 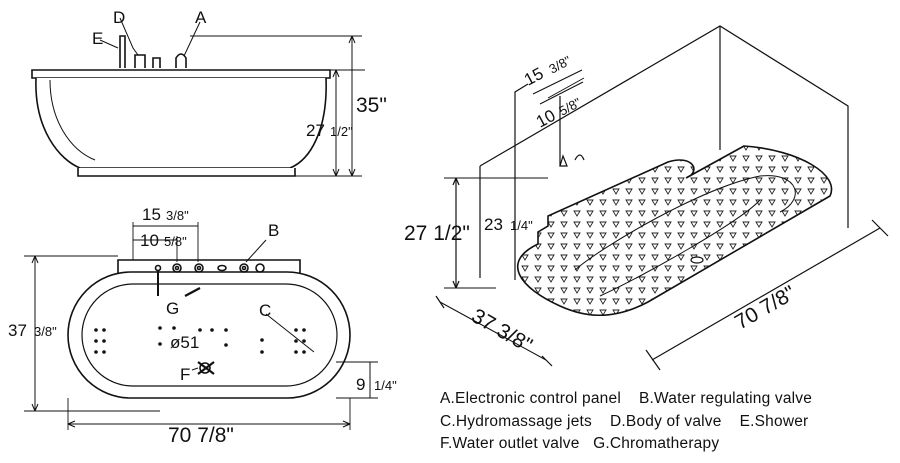 What do you see at coordinates (341, 131) in the screenshot?
I see `side-body-height-frac: 1/2"` at bounding box center [341, 131].